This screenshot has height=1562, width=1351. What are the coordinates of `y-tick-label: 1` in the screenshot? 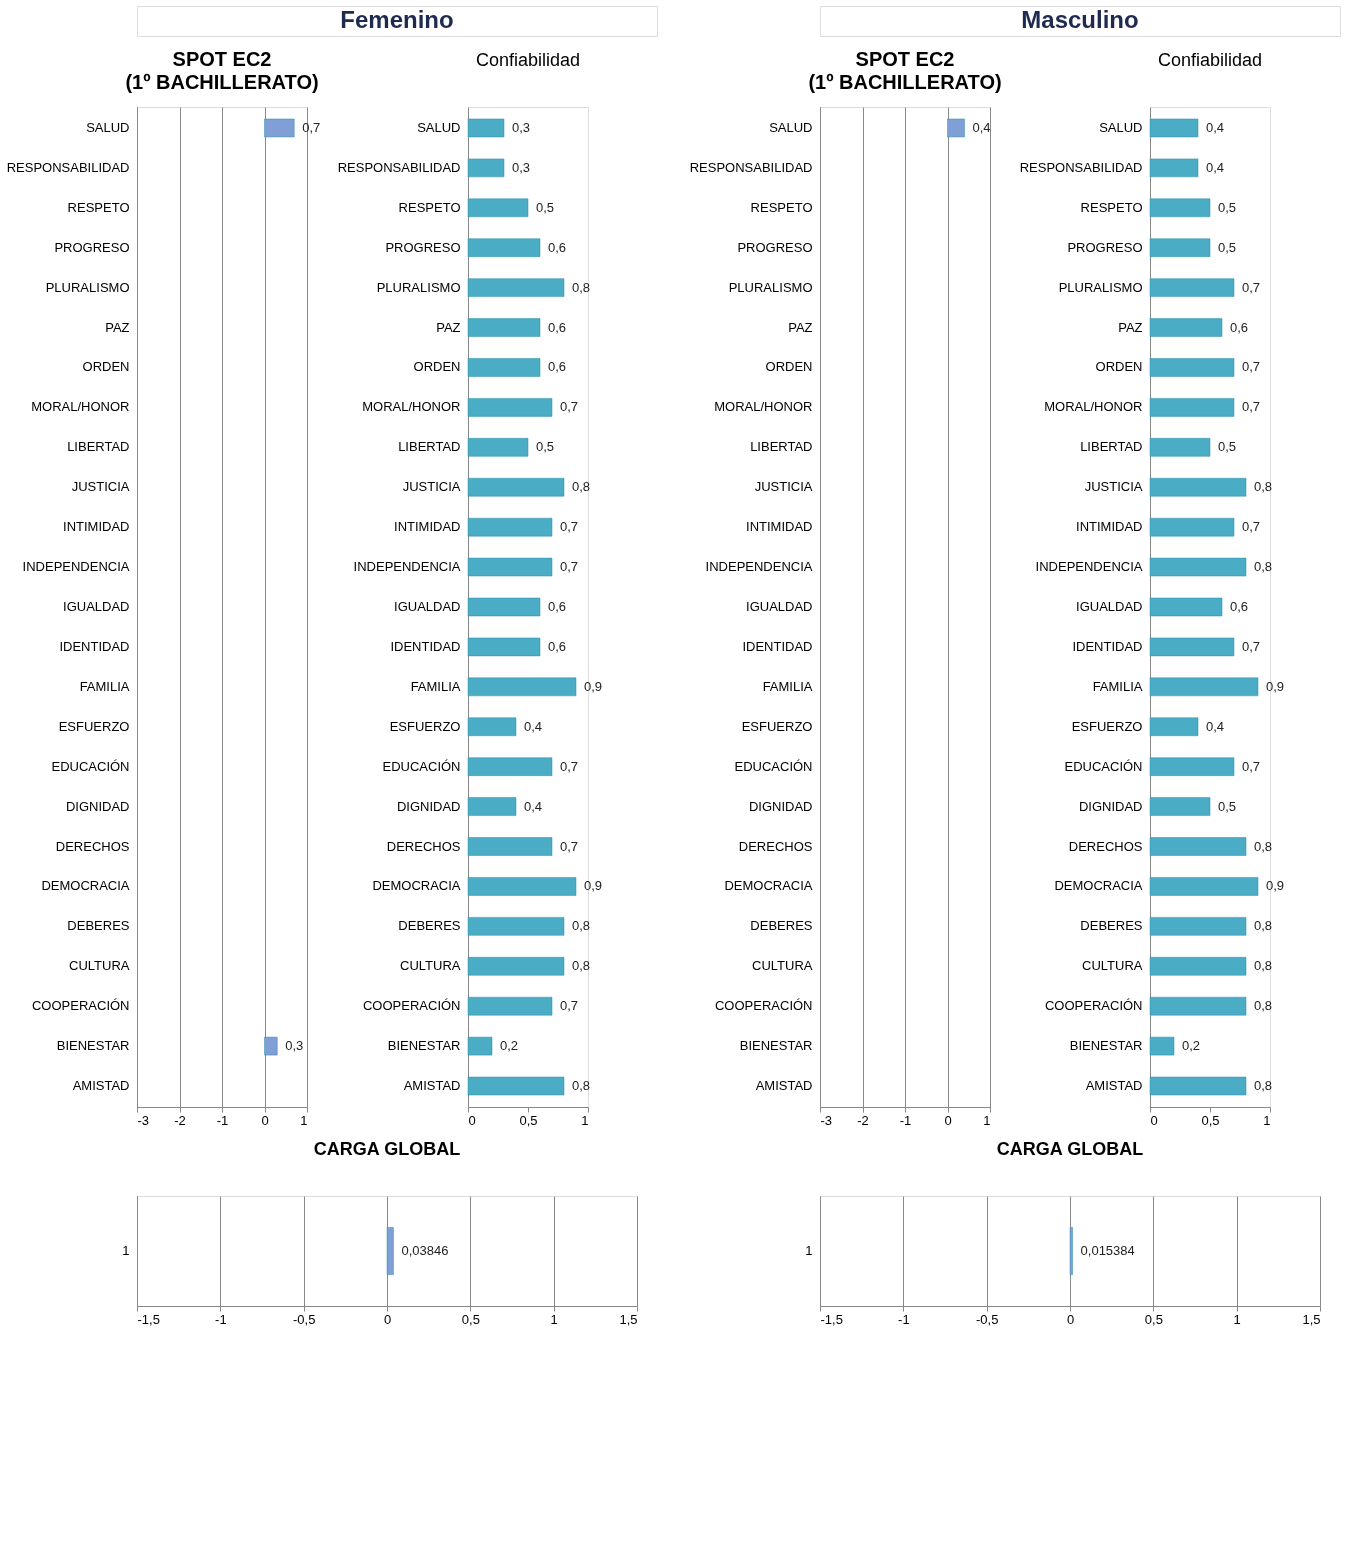 It's located at (809, 1250).